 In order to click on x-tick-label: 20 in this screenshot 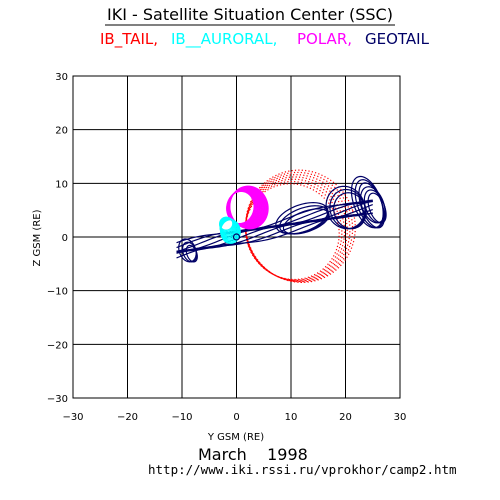, I will do `click(345, 417)`.